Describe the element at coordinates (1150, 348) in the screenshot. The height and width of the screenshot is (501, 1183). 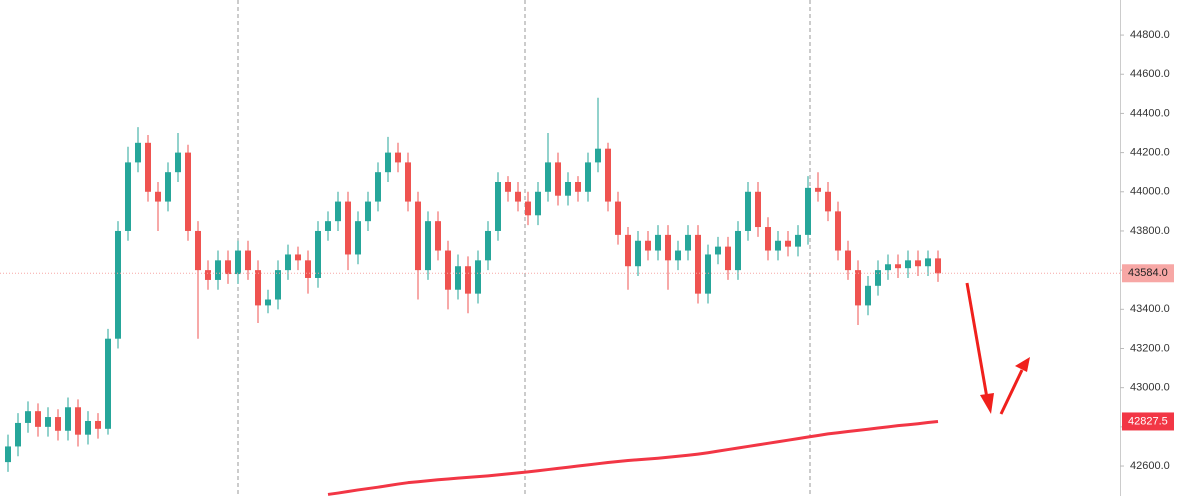
I see `y-tick-label: 43200.0` at that location.